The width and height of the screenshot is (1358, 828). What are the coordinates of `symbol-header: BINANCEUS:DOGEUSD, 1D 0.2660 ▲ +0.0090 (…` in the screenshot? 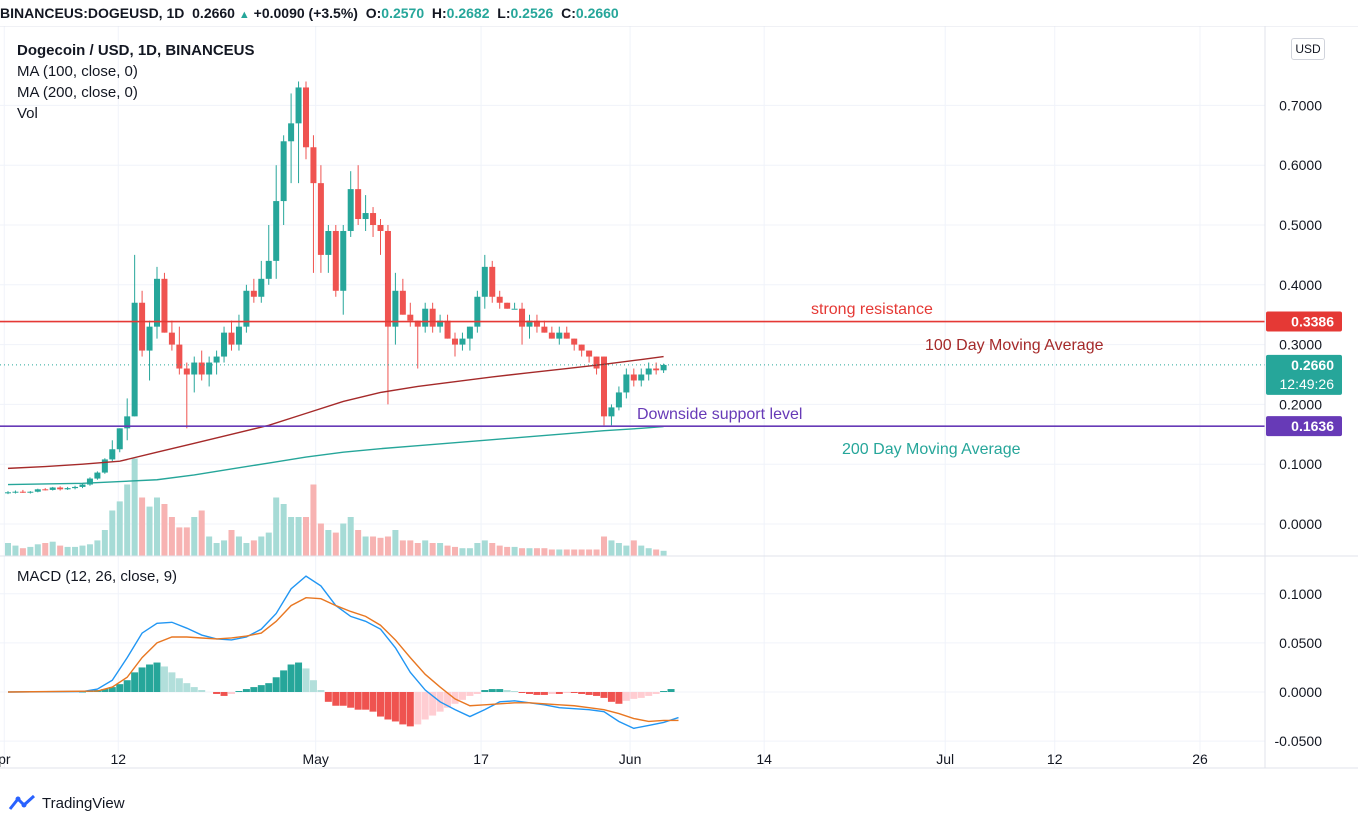 It's located at (679, 13).